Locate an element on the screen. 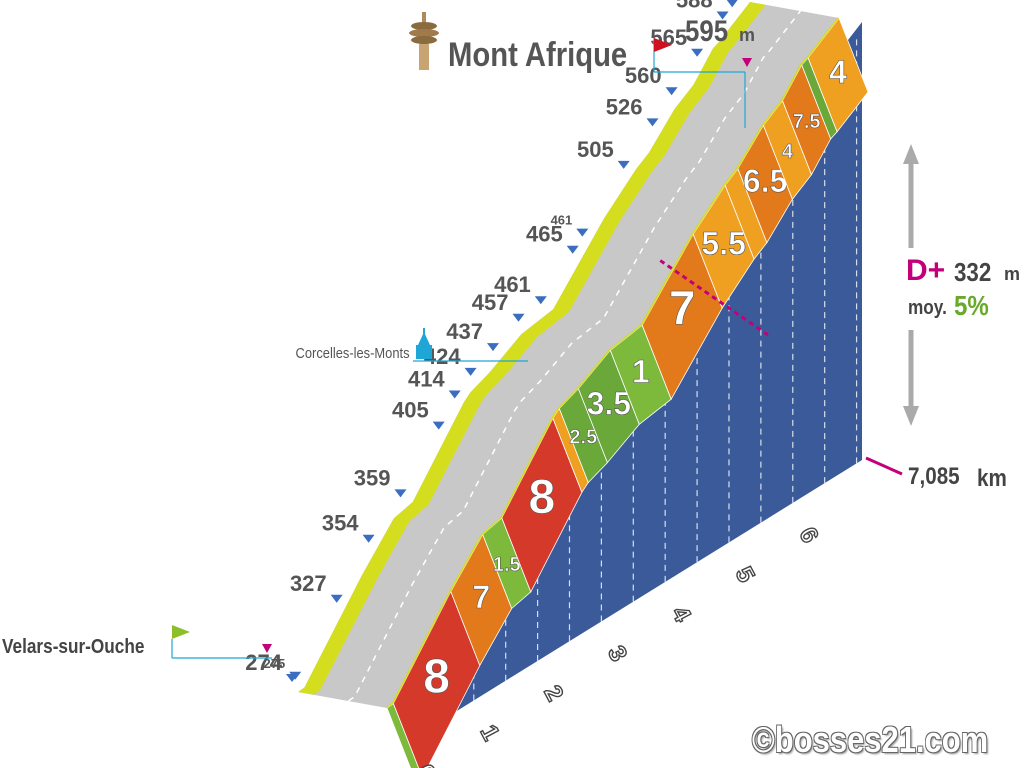  altitude-label: 275 is located at coordinates (274, 663).